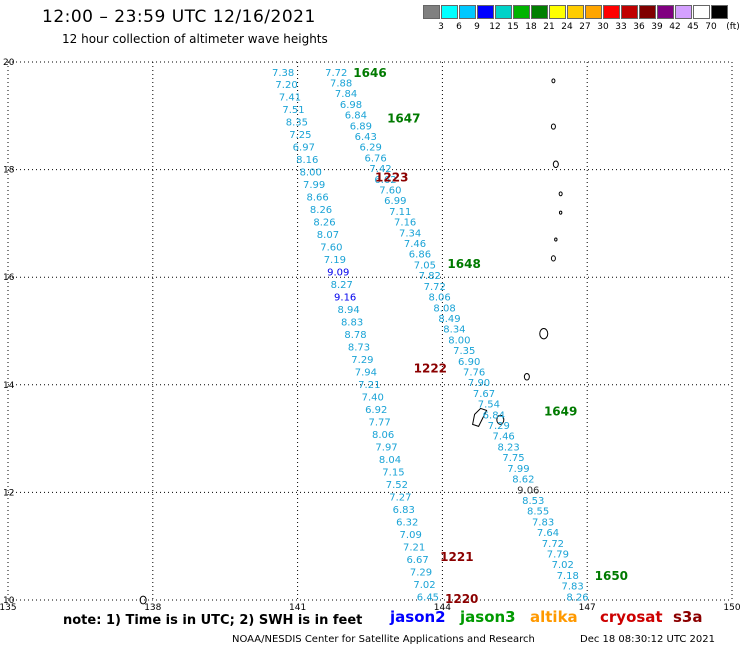 This screenshot has width=740, height=650. Describe the element at coordinates (380, 422) in the screenshot. I see `wave-height-value: 7.77` at that location.